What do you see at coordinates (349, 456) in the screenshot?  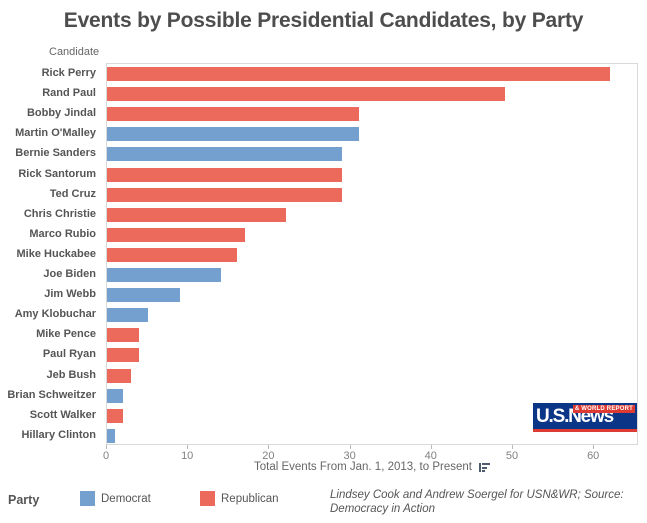 I see `x-tick-label: 30` at bounding box center [349, 456].